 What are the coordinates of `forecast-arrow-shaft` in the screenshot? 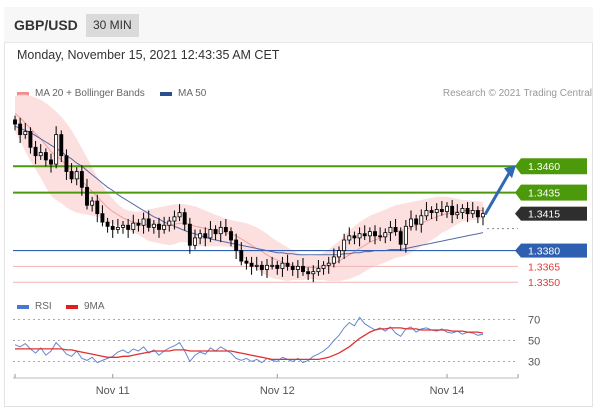 It's located at (497, 194).